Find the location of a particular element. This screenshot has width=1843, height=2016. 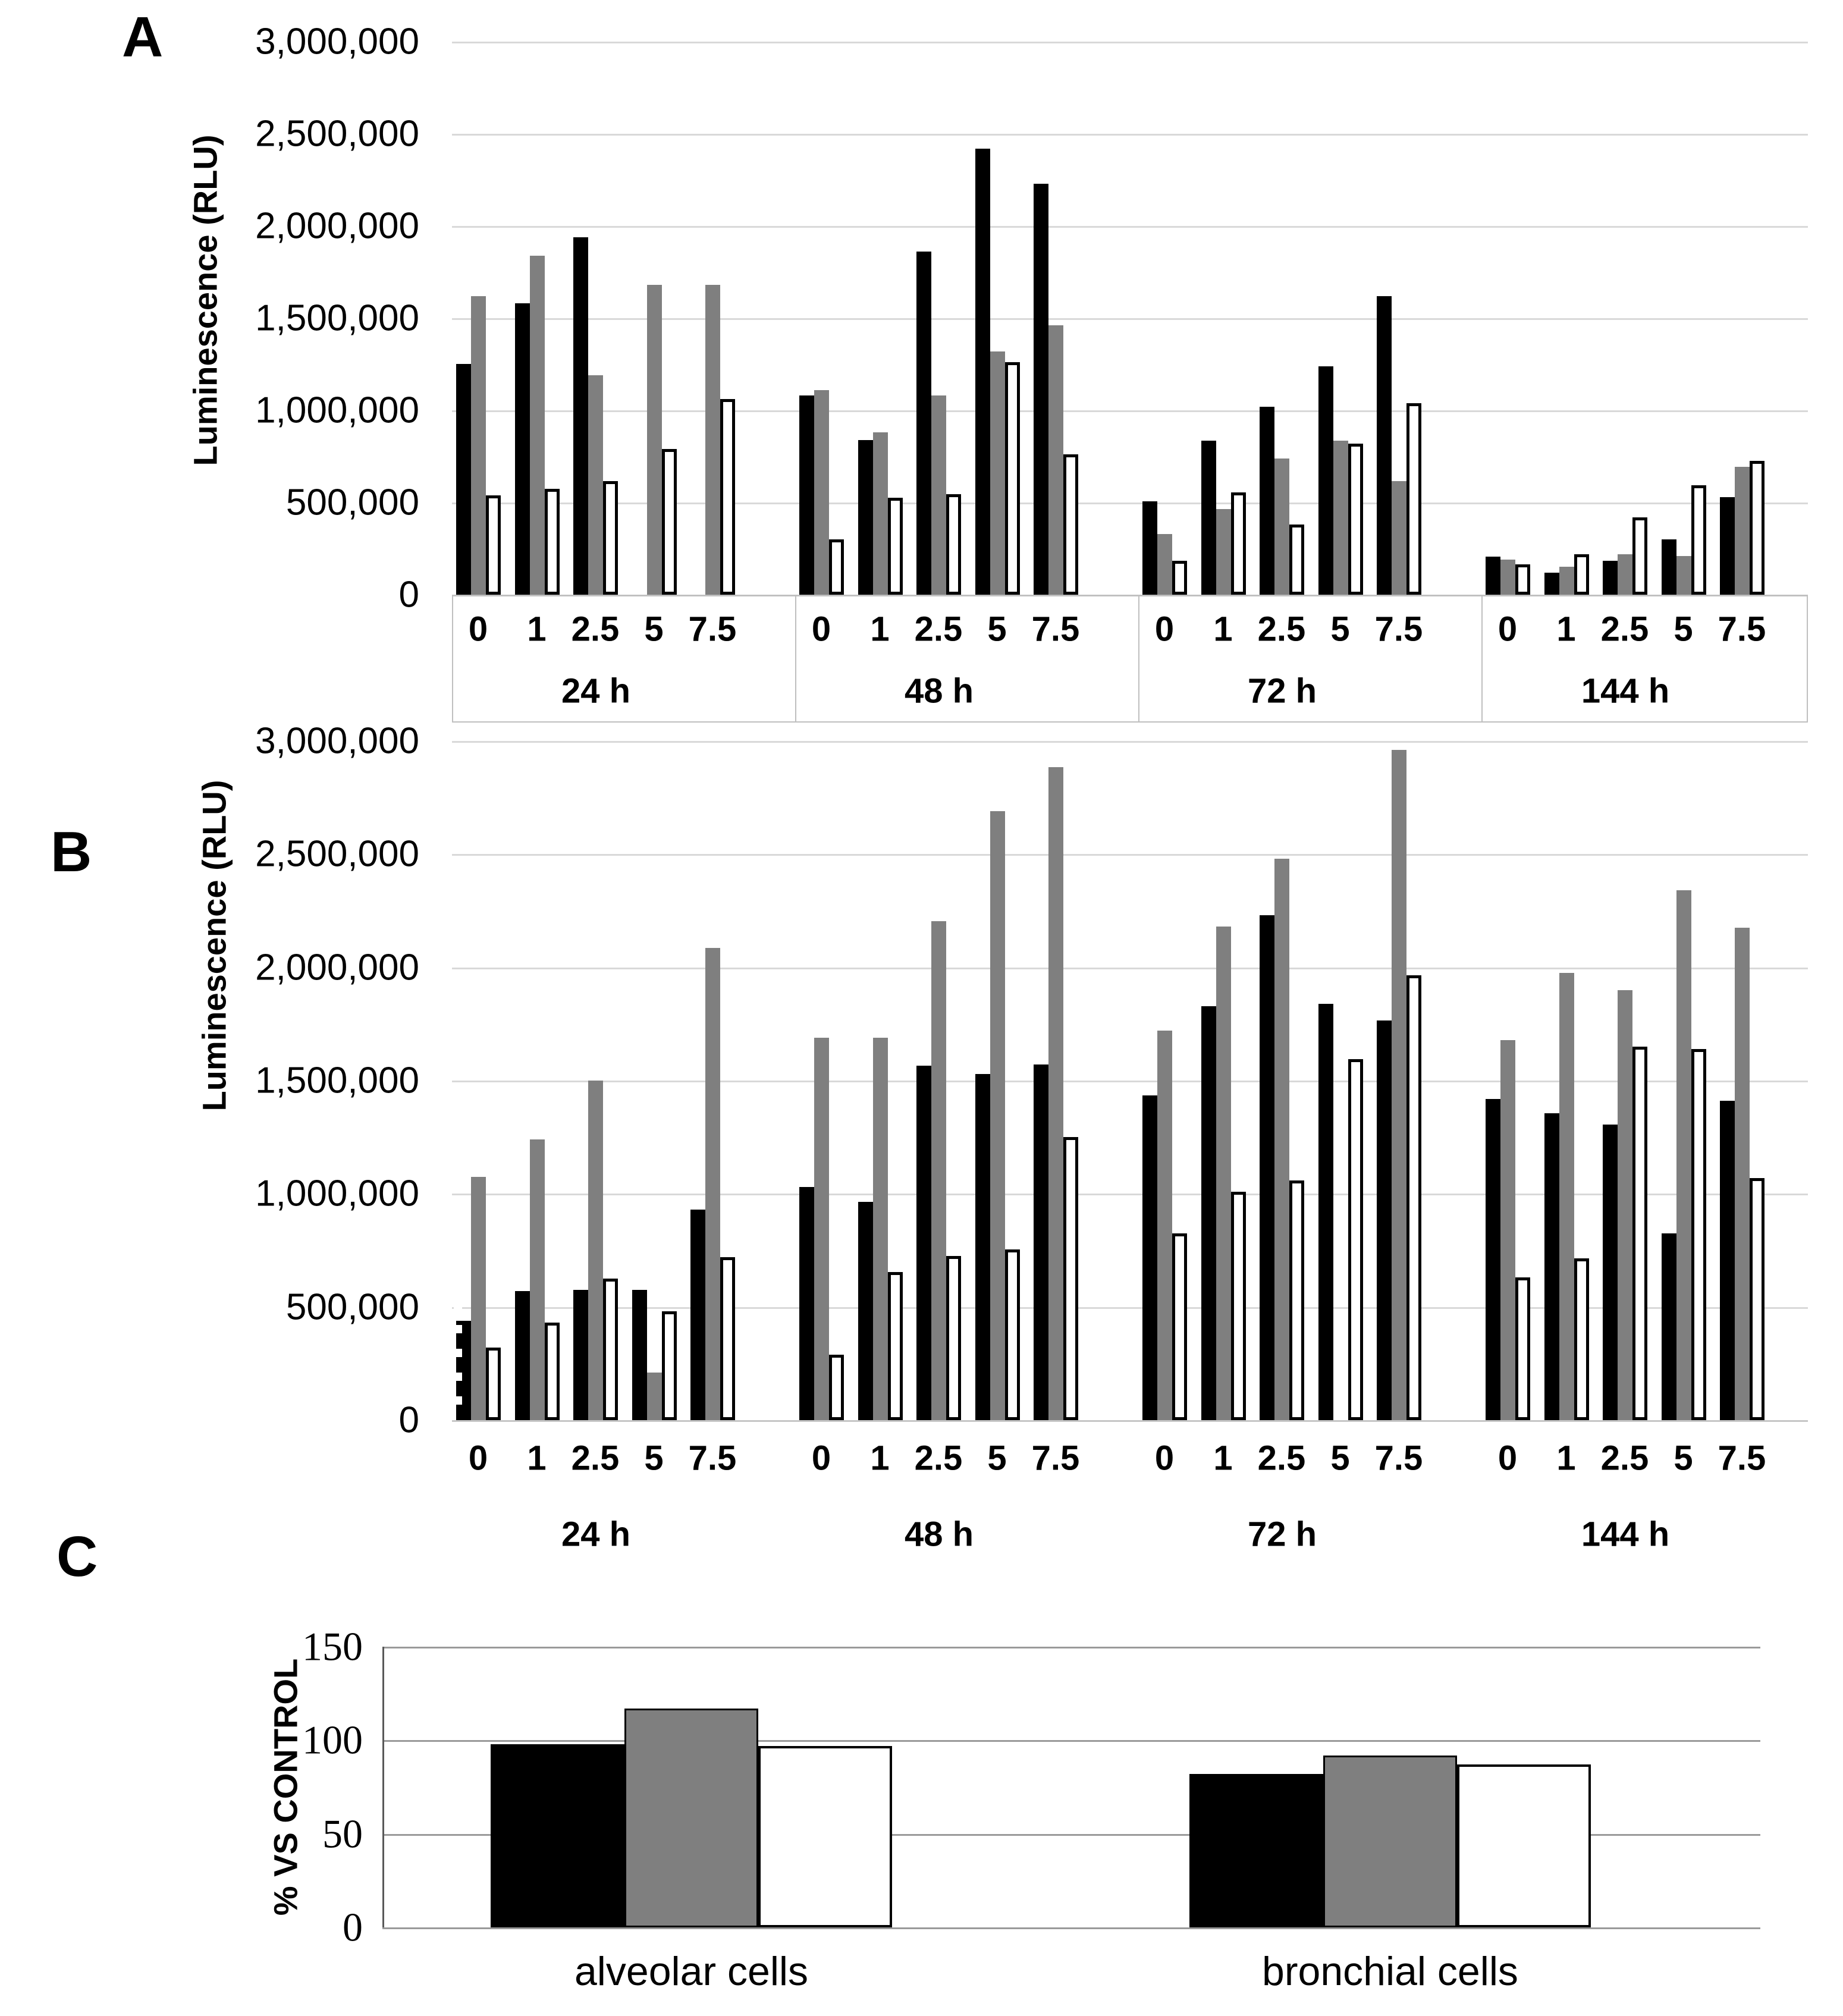

panel-b-y-tick-label: 2,500,000 is located at coordinates (337, 854).